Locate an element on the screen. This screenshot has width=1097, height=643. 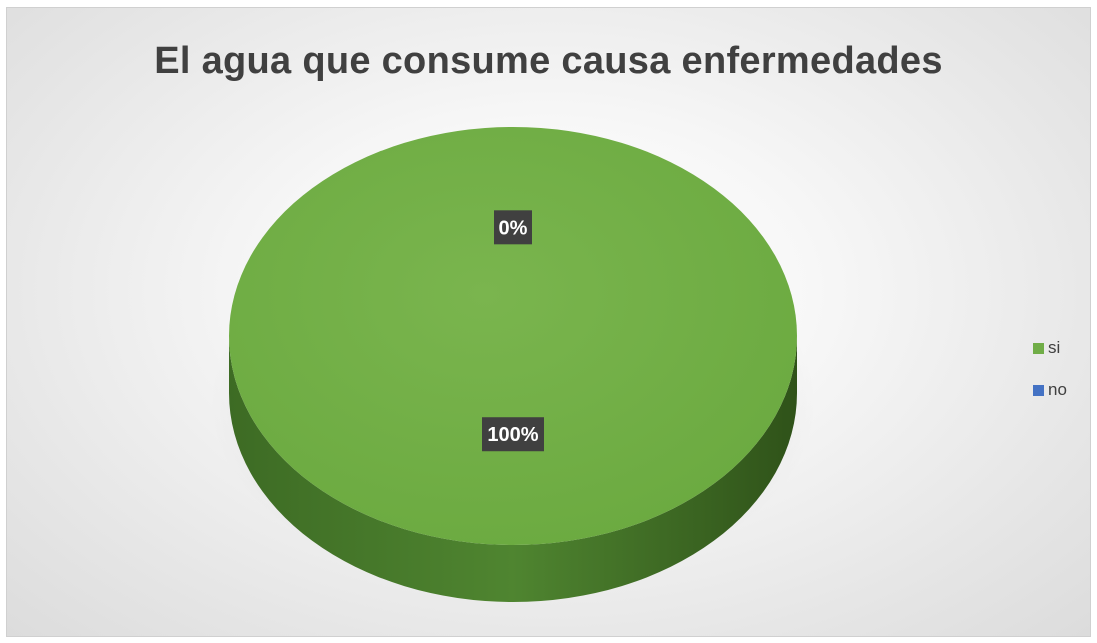
legend: si no is located at coordinates (1050, 380).